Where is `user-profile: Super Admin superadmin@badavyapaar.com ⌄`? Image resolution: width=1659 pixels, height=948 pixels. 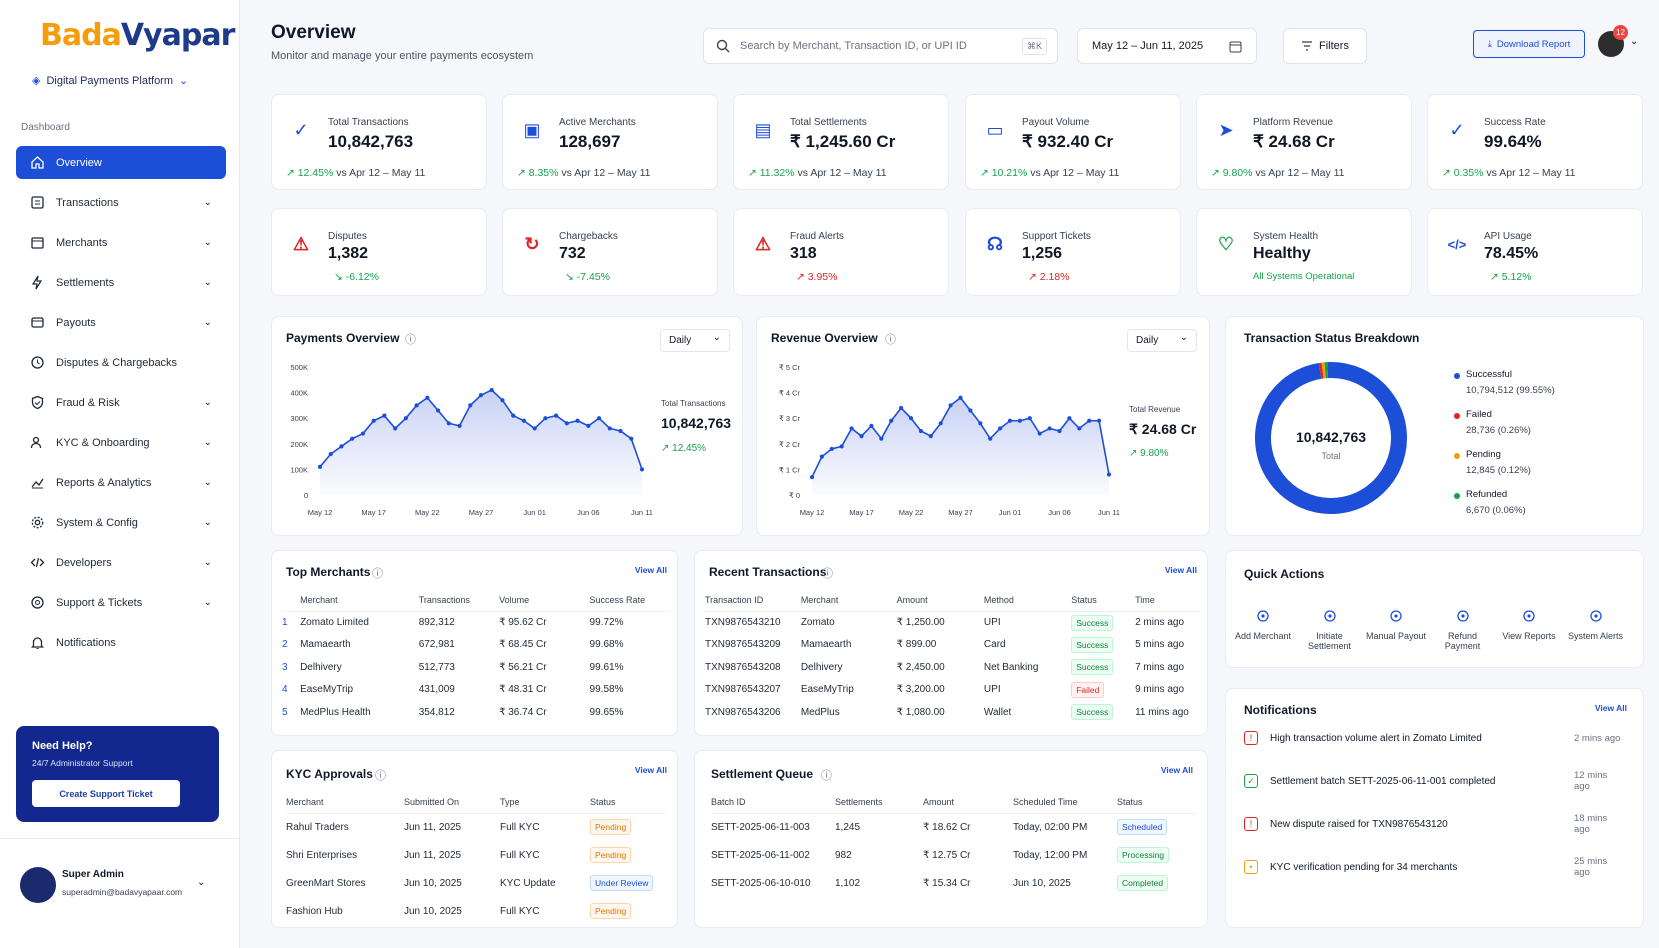
user-profile: Super Admin superadmin@badavyapaar.com ⌄ is located at coordinates (120, 893).